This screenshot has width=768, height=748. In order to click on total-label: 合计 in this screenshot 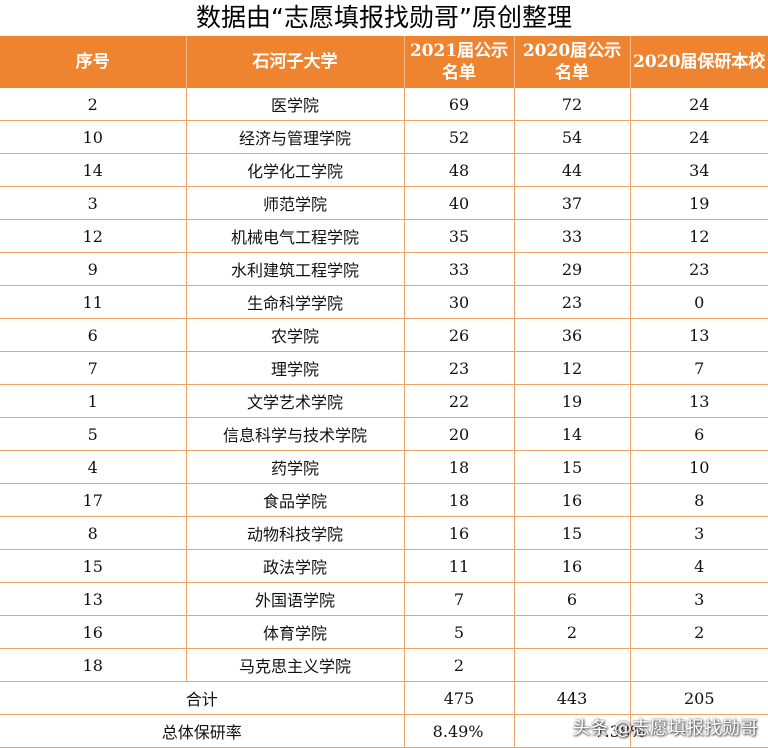, I will do `click(202, 698)`.